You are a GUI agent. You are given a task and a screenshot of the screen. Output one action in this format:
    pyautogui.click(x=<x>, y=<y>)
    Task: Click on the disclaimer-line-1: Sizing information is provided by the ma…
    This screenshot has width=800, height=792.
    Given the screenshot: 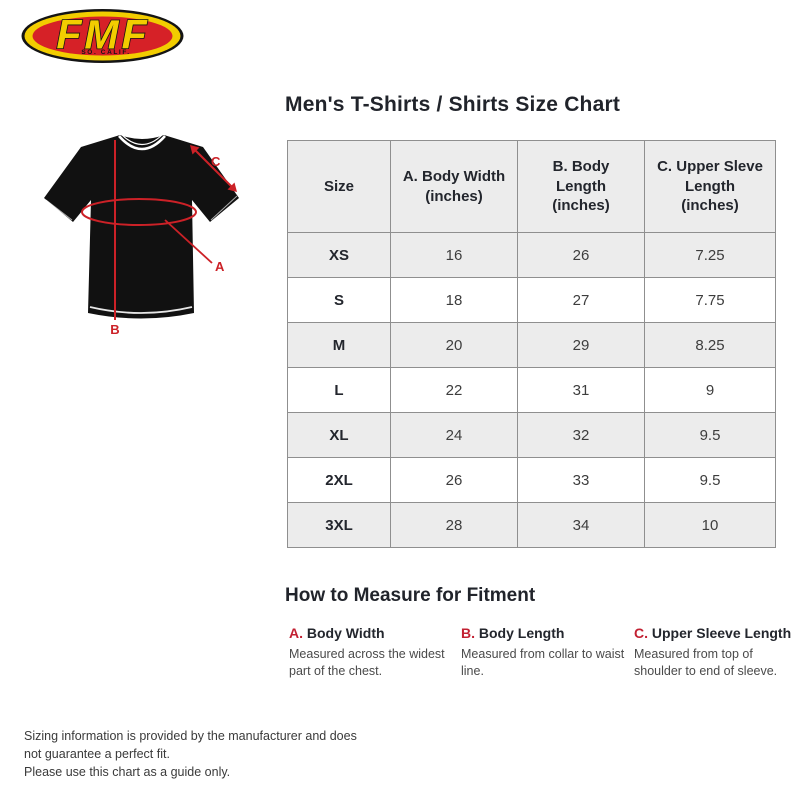 What is the action you would take?
    pyautogui.click(x=190, y=745)
    